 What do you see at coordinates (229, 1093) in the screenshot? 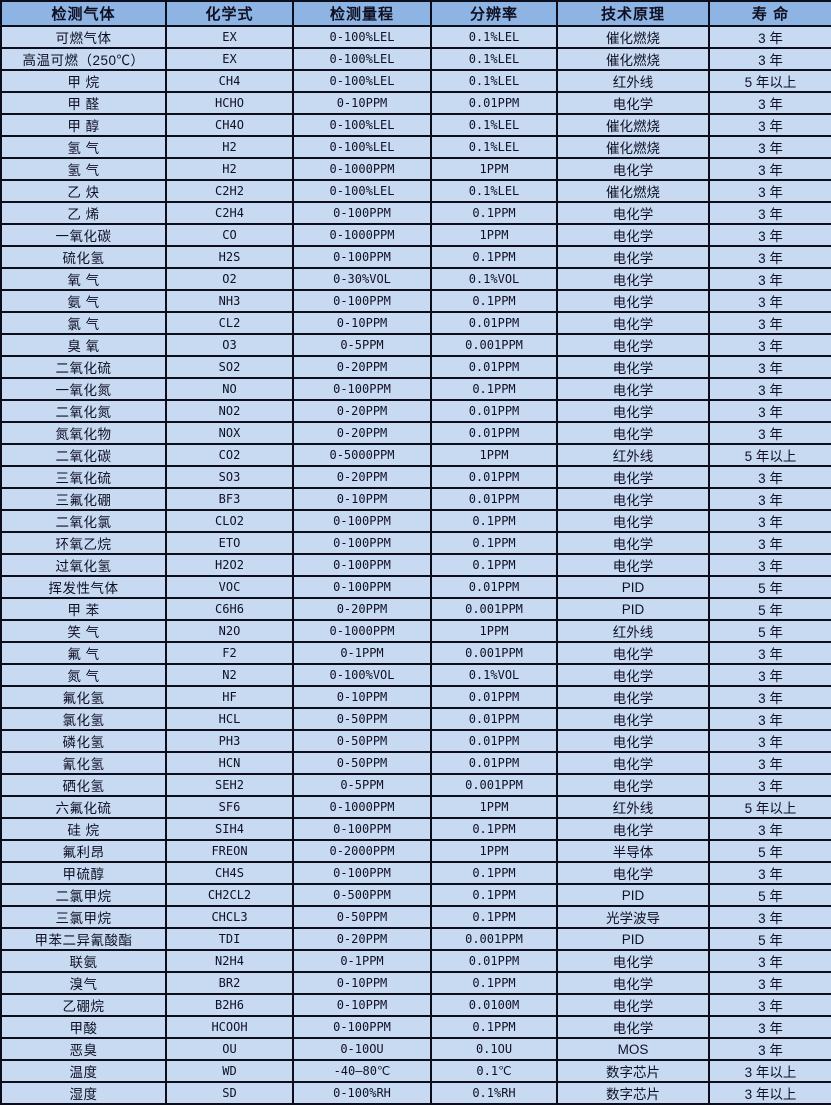
I see `cell-formula: SD` at bounding box center [229, 1093].